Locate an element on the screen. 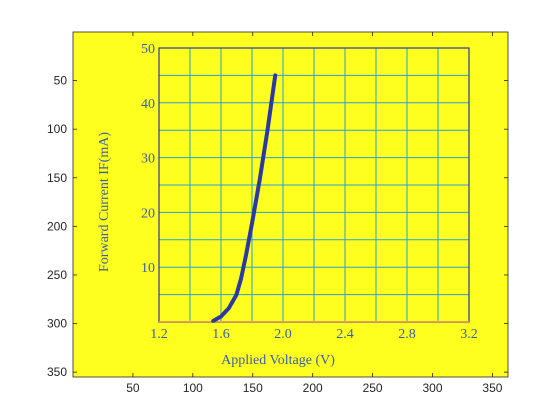 The width and height of the screenshot is (560, 420). outer-y-tick-label: 200 is located at coordinates (57, 226).